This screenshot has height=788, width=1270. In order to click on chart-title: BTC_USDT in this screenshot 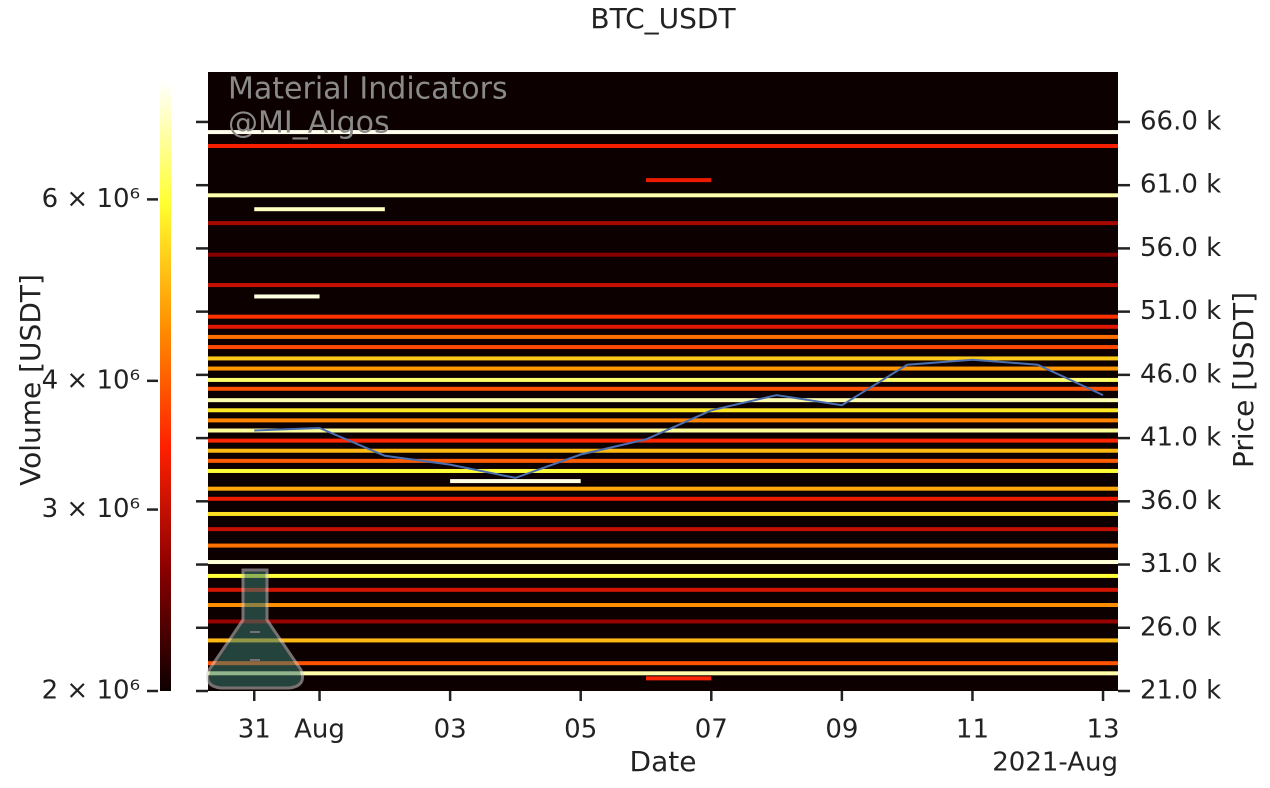, I will do `click(663, 18)`.